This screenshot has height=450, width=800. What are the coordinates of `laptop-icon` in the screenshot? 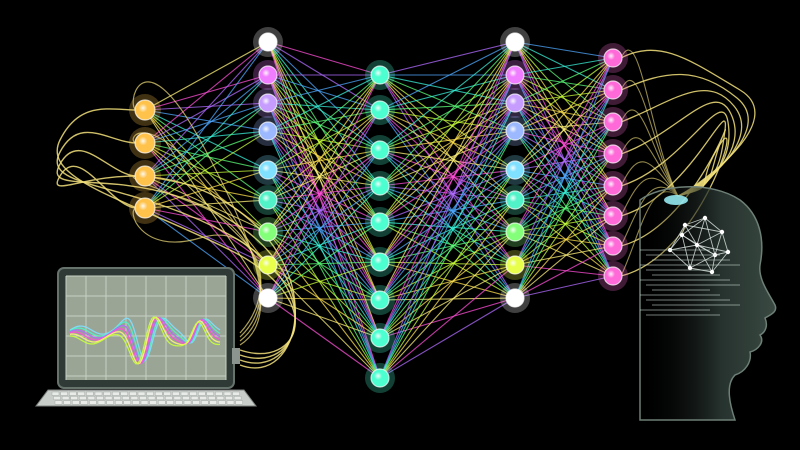 It's located at (146, 337).